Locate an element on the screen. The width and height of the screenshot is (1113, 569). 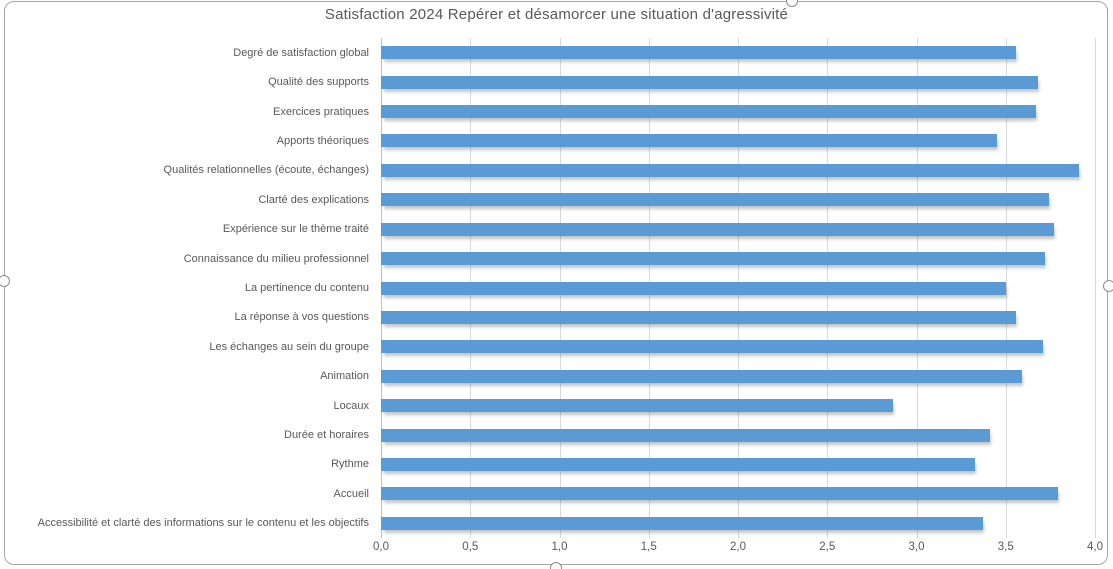
x-tick-label: 3,0 is located at coordinates (916, 547).